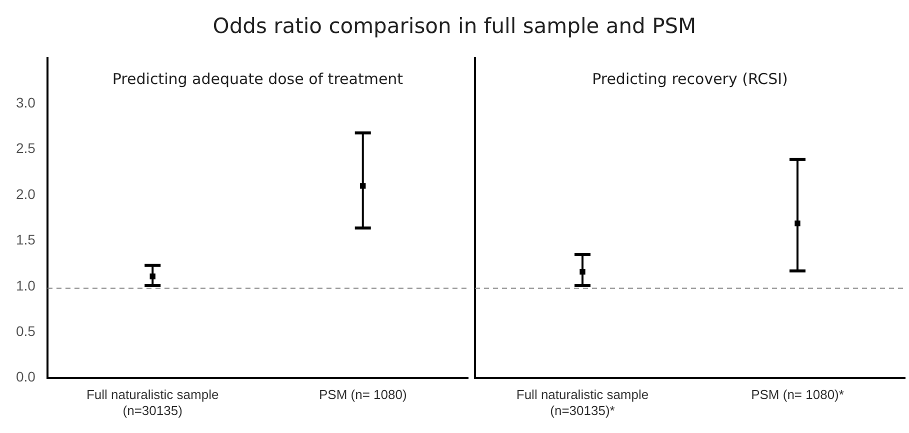  I want to click on annotation: Predicting recovery (RCSI), so click(690, 79).